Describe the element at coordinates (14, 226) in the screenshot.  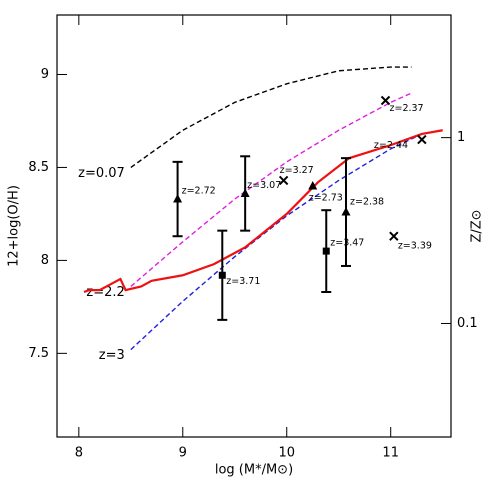
I see `y-axis-label: 12+log(O/H)` at that location.